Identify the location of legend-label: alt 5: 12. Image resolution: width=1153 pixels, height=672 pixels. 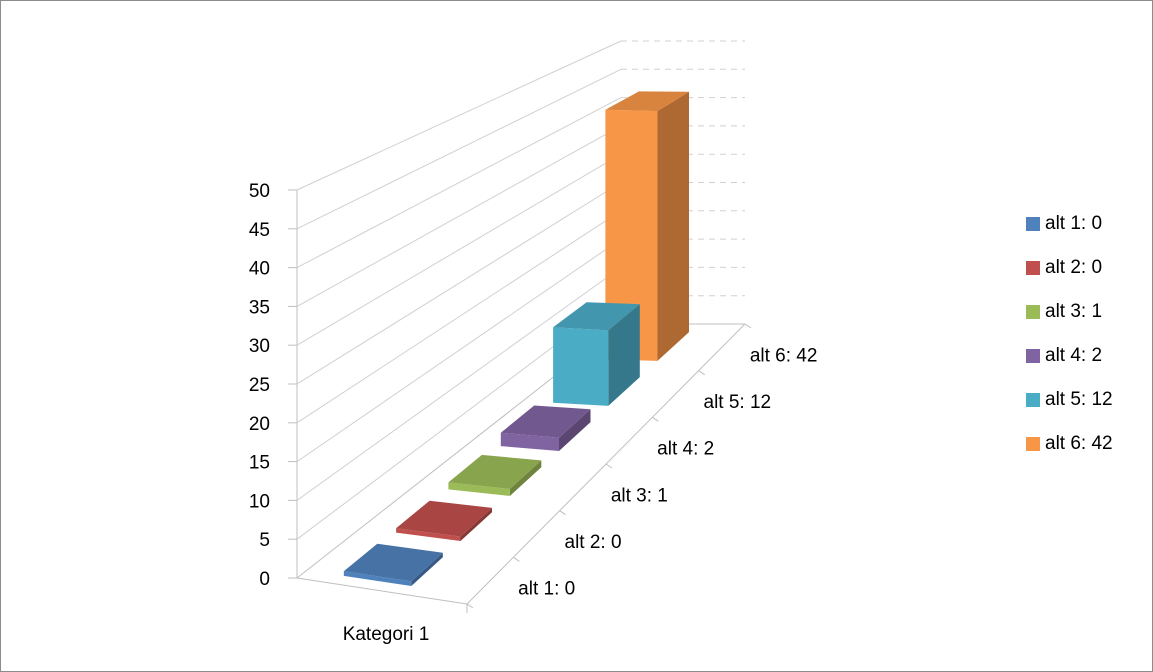
(1079, 399).